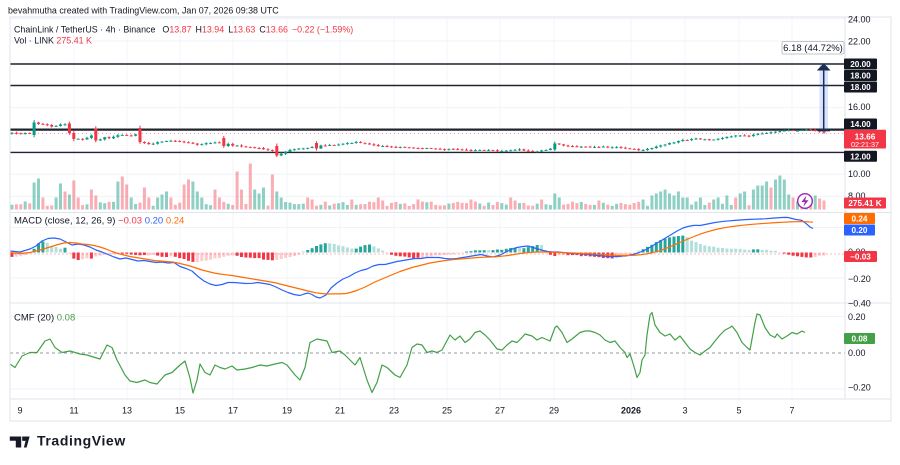  Describe the element at coordinates (791, 411) in the screenshot. I see `svg-text: 7` at that location.